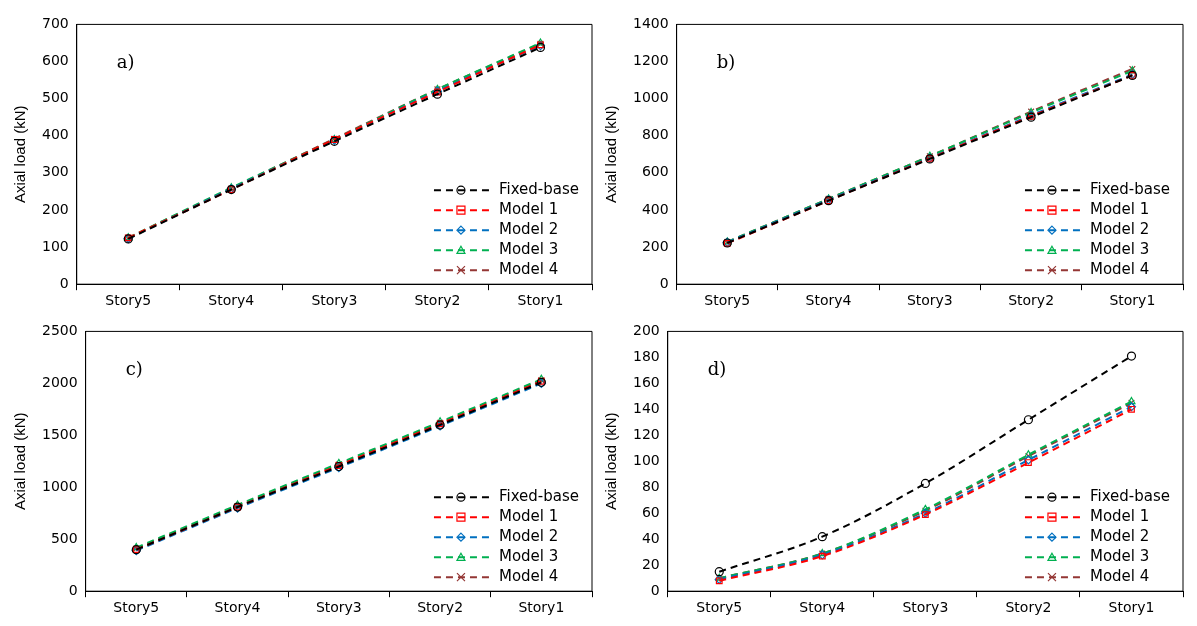  Describe the element at coordinates (55, 171) in the screenshot. I see `y-tick-label: 300` at that location.